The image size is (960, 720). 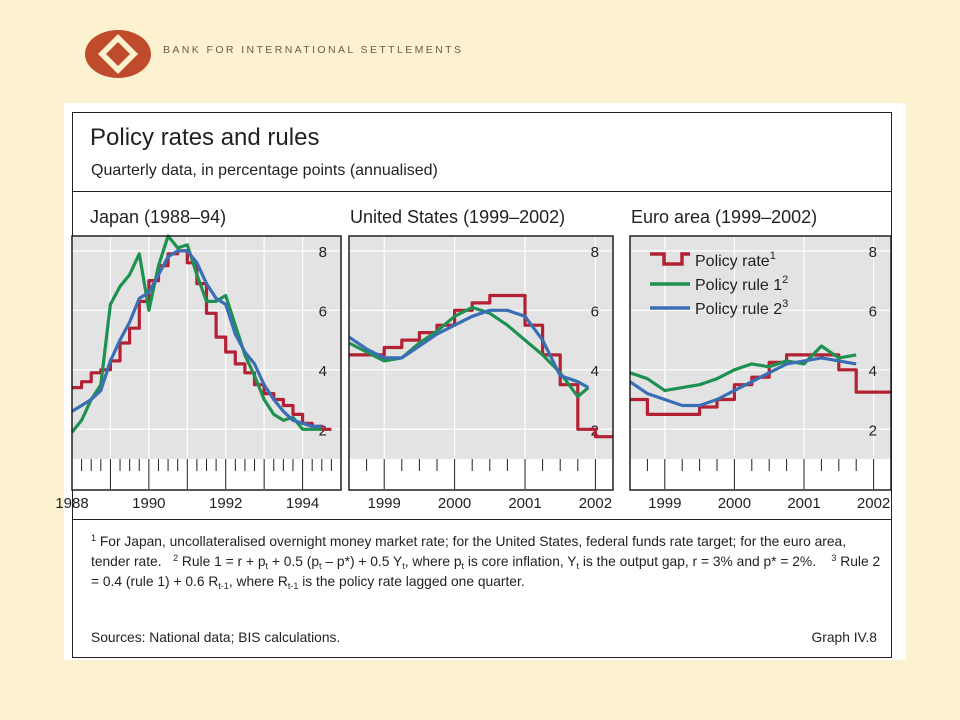 I want to click on fn2-text: is the output gap, r = 3% and p* = 2%., so click(x=698, y=561).